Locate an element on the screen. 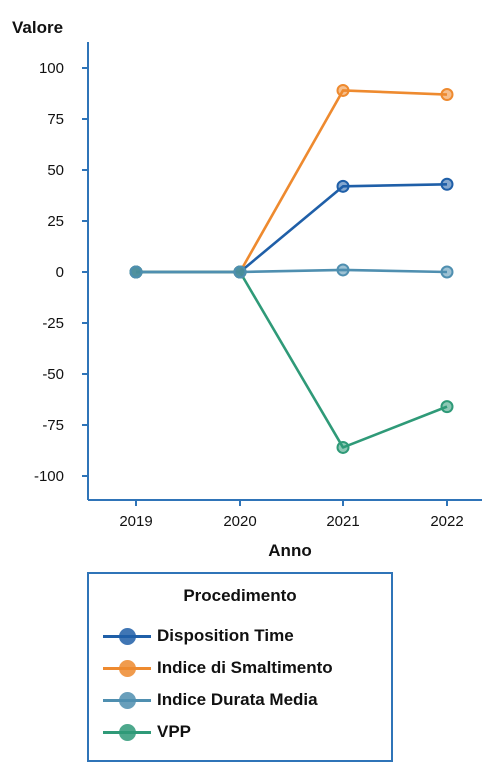 This screenshot has height=766, width=484. y-tick-label: -25 is located at coordinates (53, 323).